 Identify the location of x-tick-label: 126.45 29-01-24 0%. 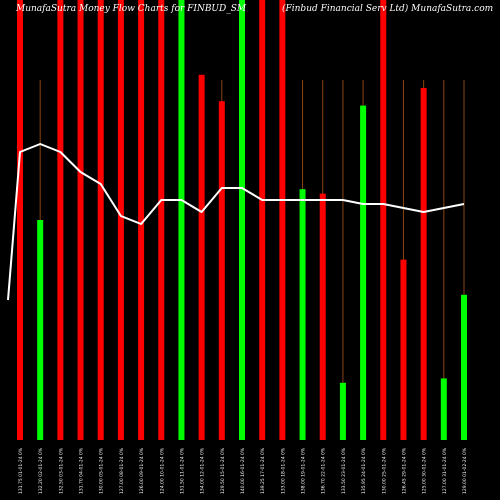
(404, 470).